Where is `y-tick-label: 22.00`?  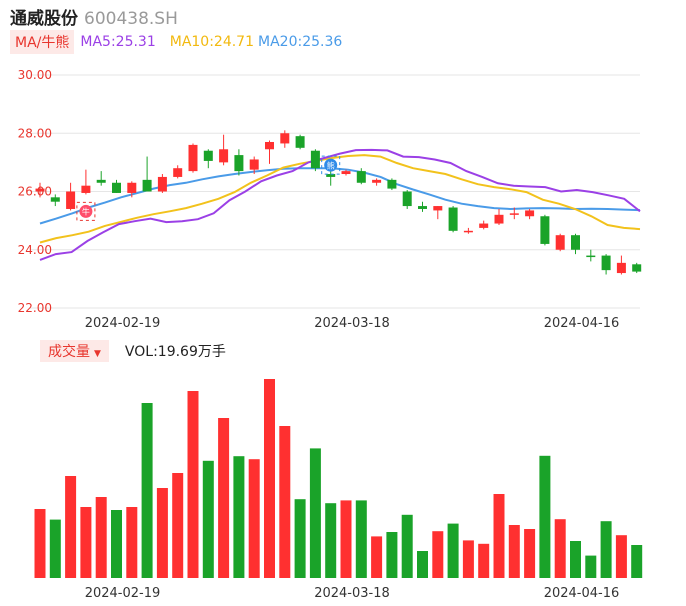 y-tick-label: 22.00 is located at coordinates (35, 308).